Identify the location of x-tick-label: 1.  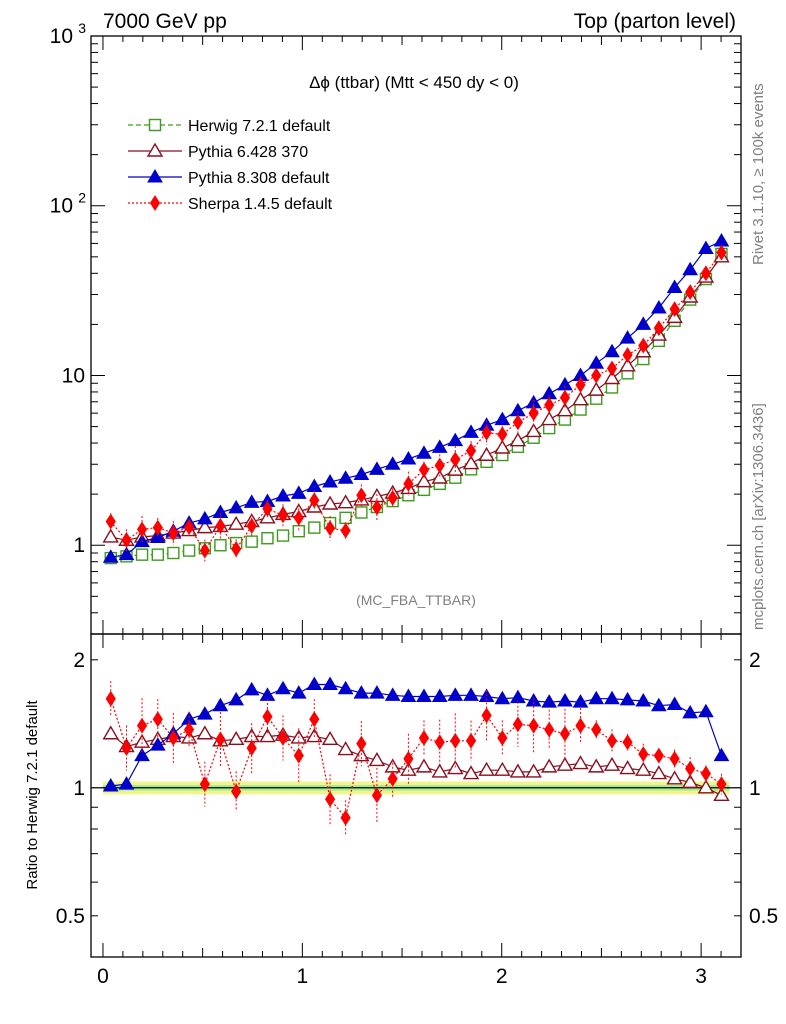
(303, 976).